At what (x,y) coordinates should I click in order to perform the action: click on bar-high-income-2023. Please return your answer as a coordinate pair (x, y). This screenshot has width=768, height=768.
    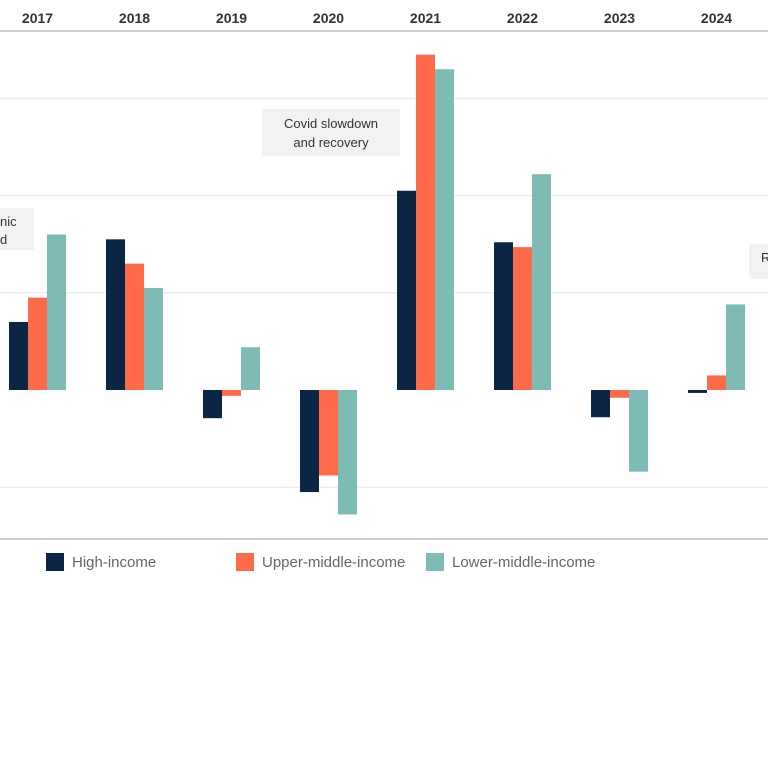
    Looking at the image, I should click on (600, 404).